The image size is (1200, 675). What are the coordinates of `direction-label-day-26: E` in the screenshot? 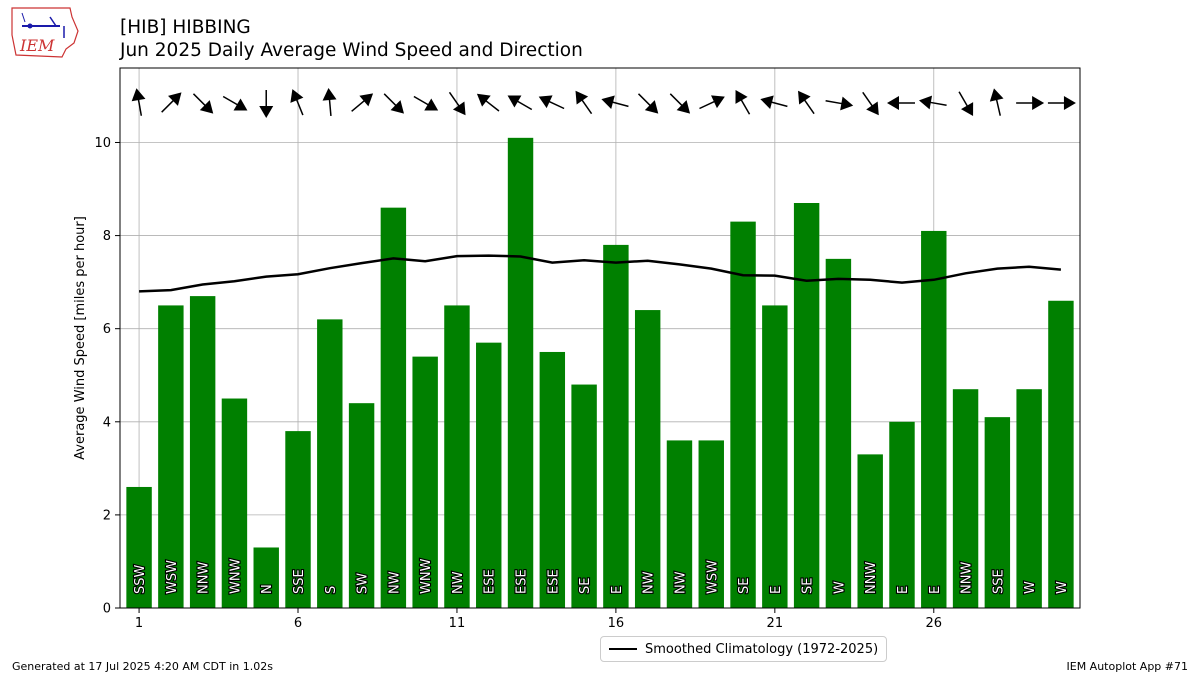 It's located at (935, 590).